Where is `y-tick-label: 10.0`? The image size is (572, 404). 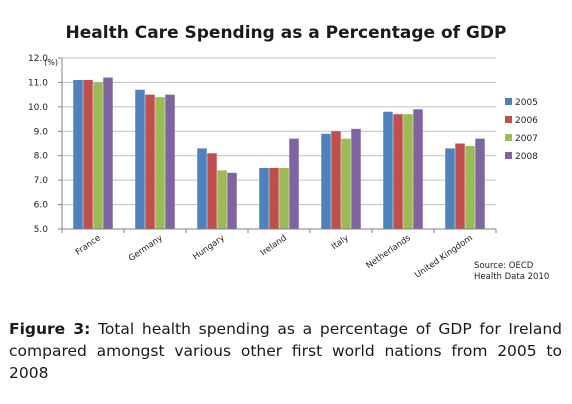 y-tick-label: 10.0 is located at coordinates (38, 108).